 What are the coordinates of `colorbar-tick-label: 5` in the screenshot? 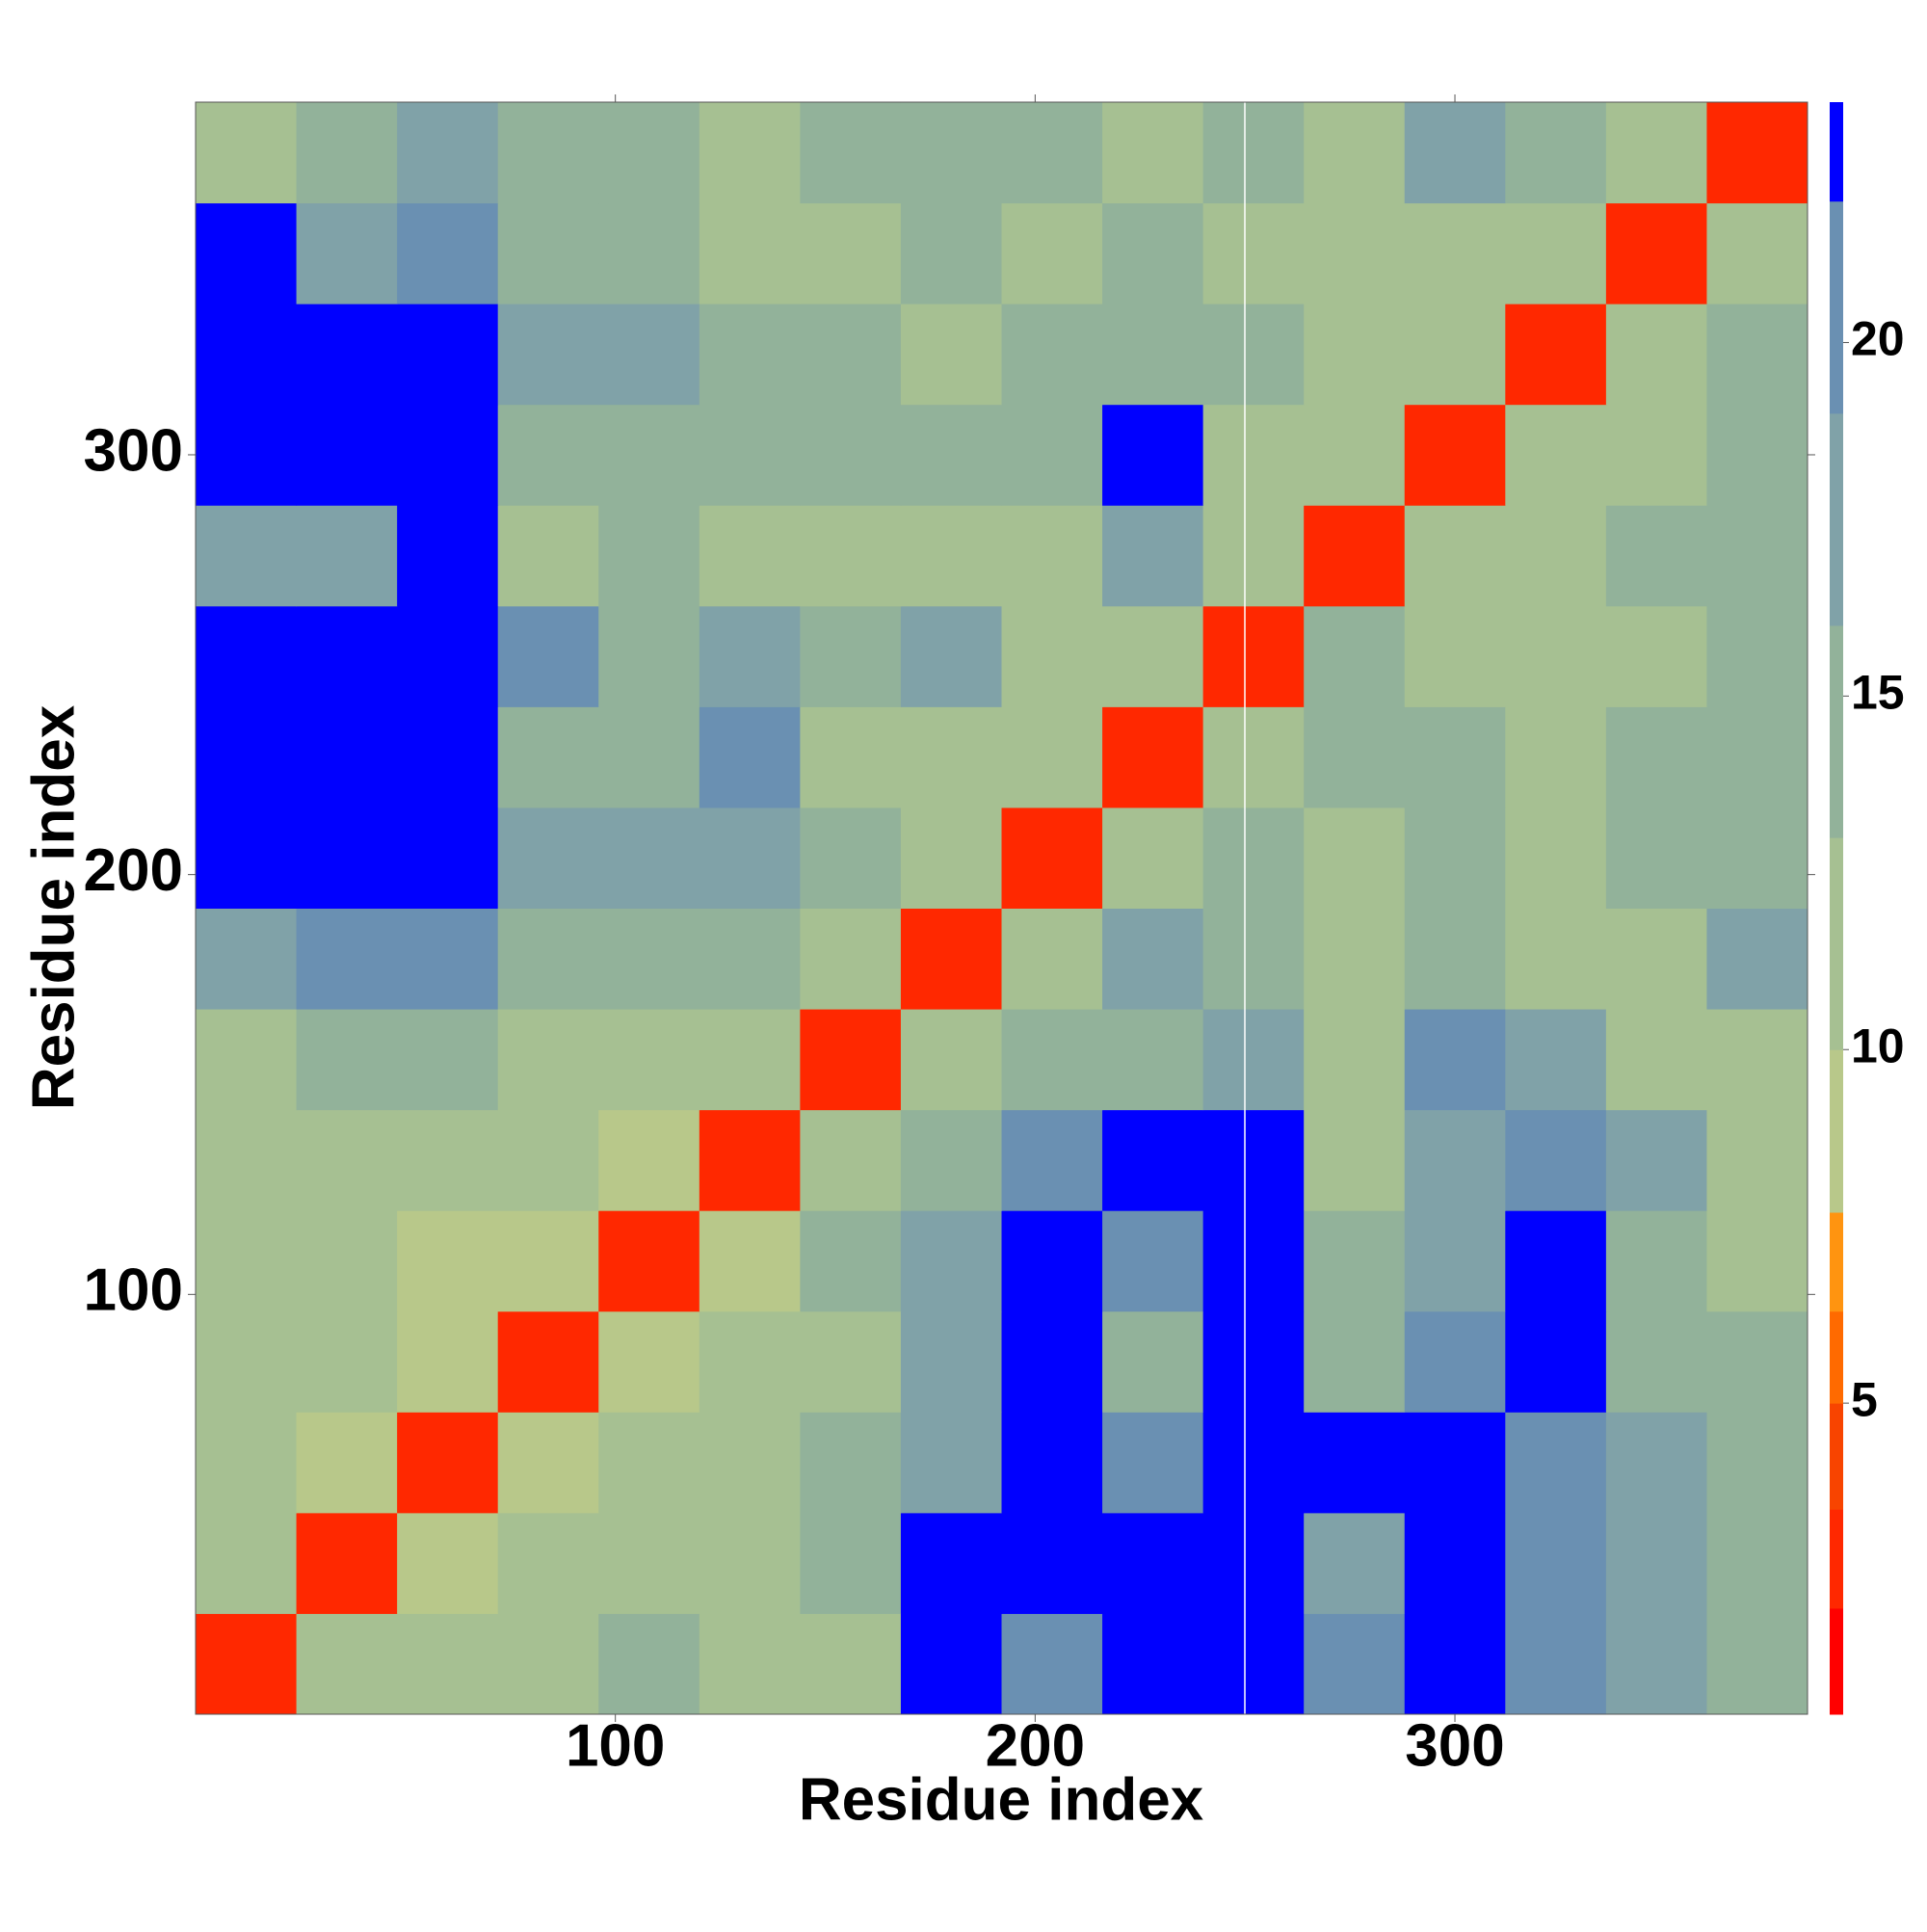 It's located at (1864, 1399).